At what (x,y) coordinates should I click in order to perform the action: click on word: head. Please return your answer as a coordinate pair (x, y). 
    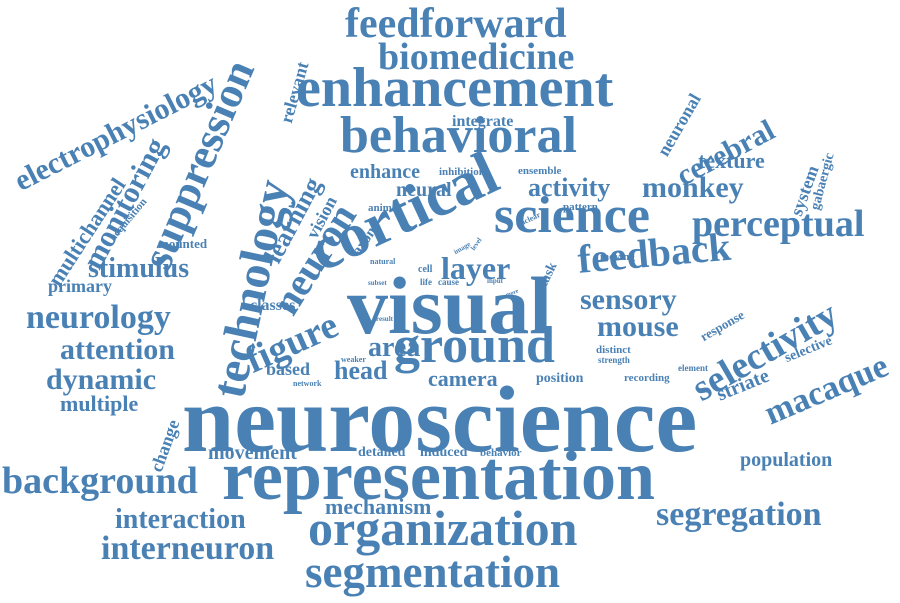
    Looking at the image, I should click on (361, 370).